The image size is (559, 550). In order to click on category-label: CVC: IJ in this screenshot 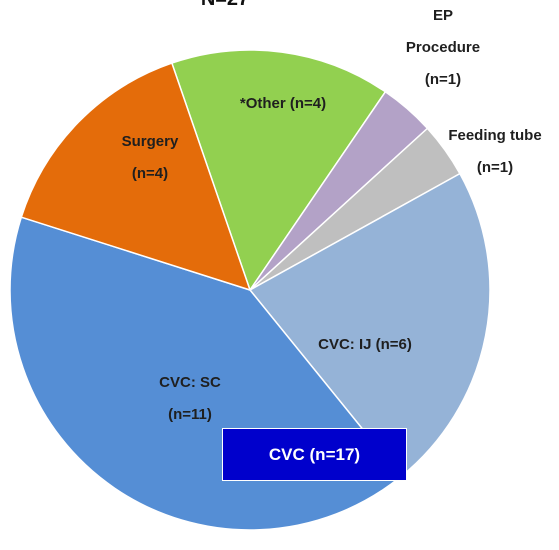, I will do `click(345, 344)`.